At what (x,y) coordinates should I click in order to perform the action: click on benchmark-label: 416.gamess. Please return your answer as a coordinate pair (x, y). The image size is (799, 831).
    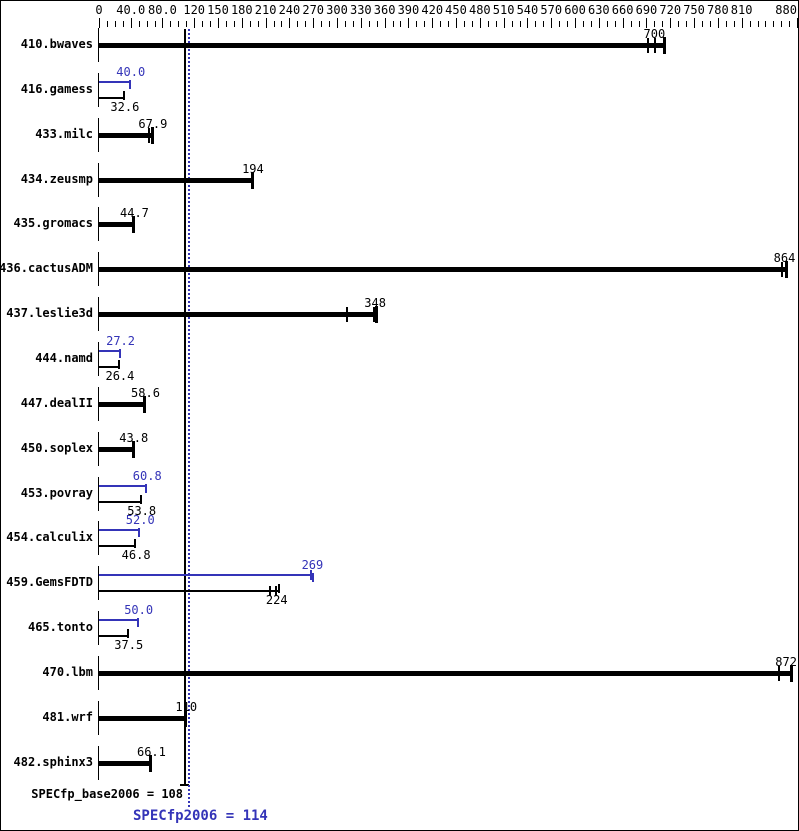
    Looking at the image, I should click on (56, 88).